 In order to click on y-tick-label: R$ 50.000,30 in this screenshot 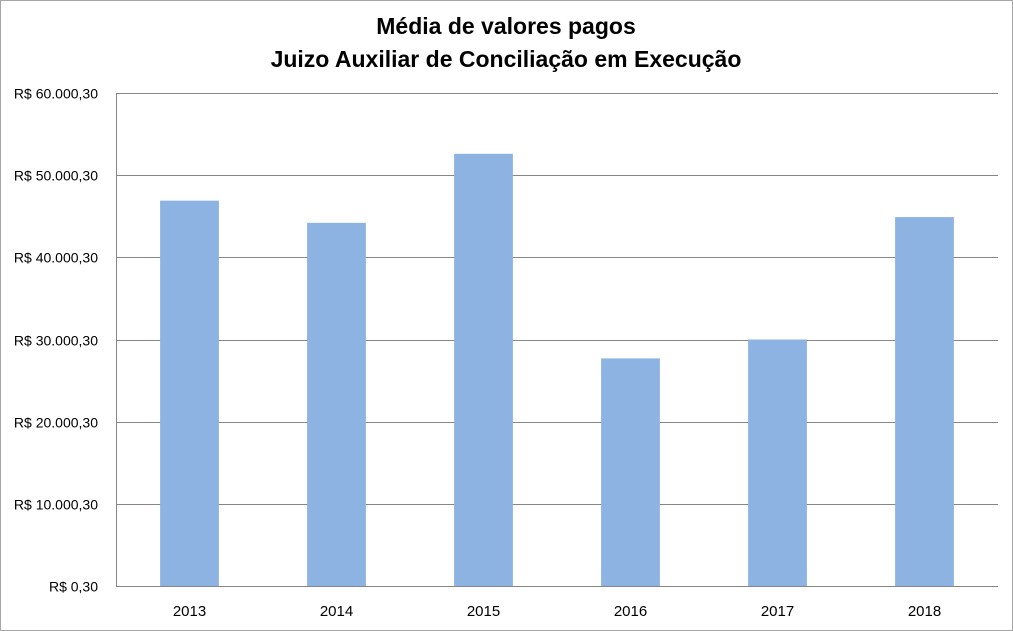, I will do `click(56, 176)`.